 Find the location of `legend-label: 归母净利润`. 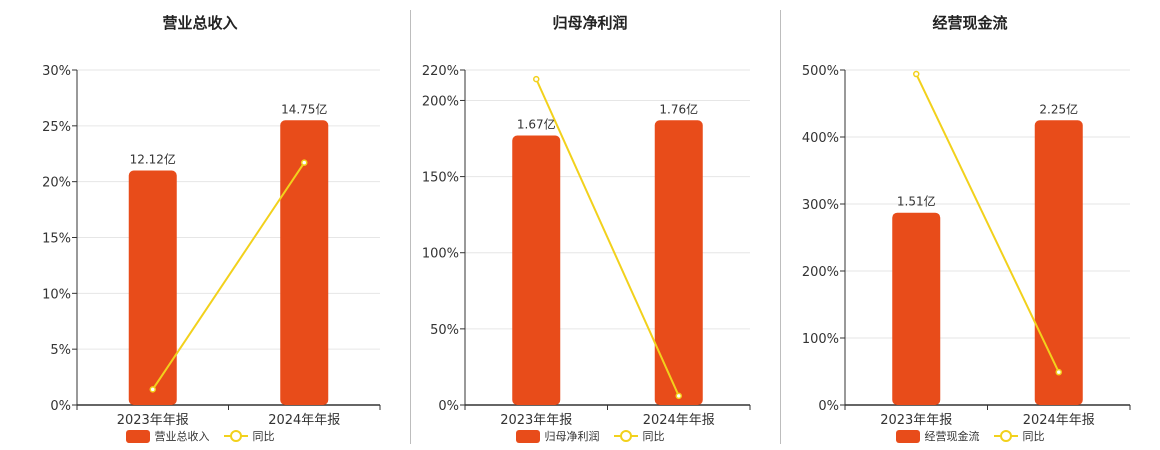

legend-label: 归母净利润 is located at coordinates (572, 436).